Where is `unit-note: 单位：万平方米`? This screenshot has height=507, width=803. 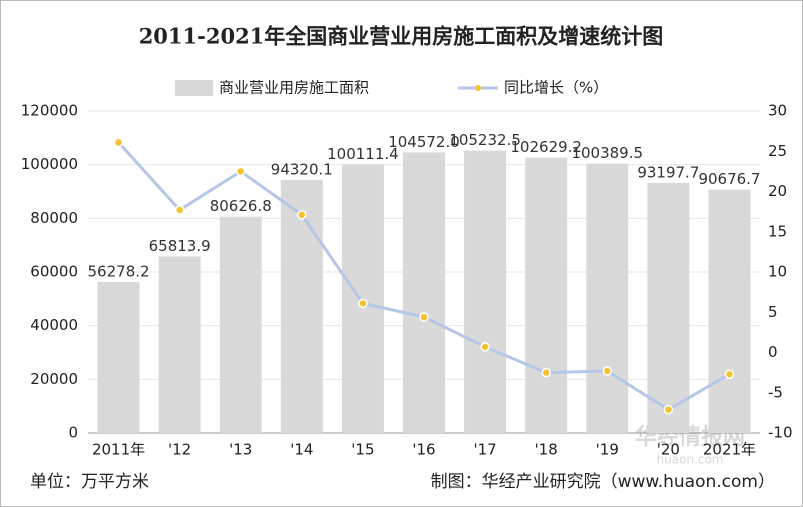
unit-note: 单位：万平方米 is located at coordinates (89, 482).